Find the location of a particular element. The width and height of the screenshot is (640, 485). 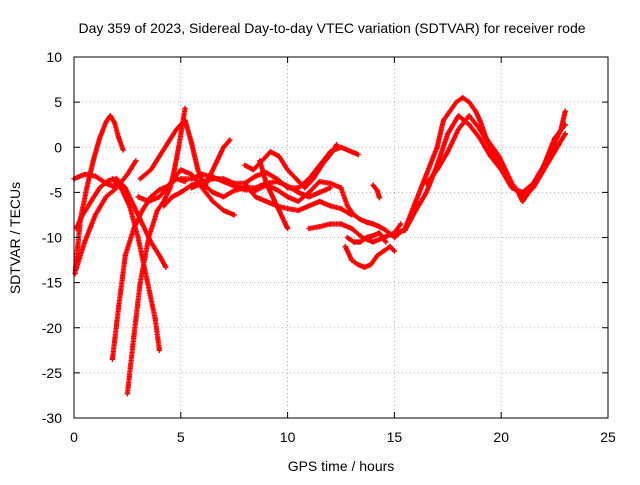

y-tick-label: -5 is located at coordinates (56, 192).